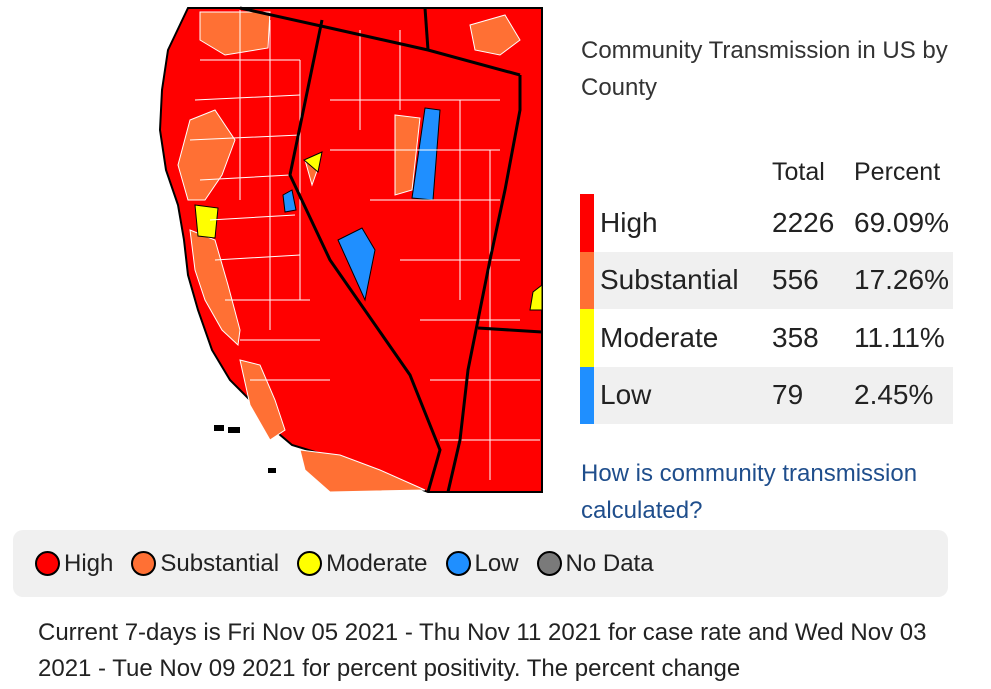 Image resolution: width=991 pixels, height=689 pixels. I want to click on level-label: High, so click(629, 222).